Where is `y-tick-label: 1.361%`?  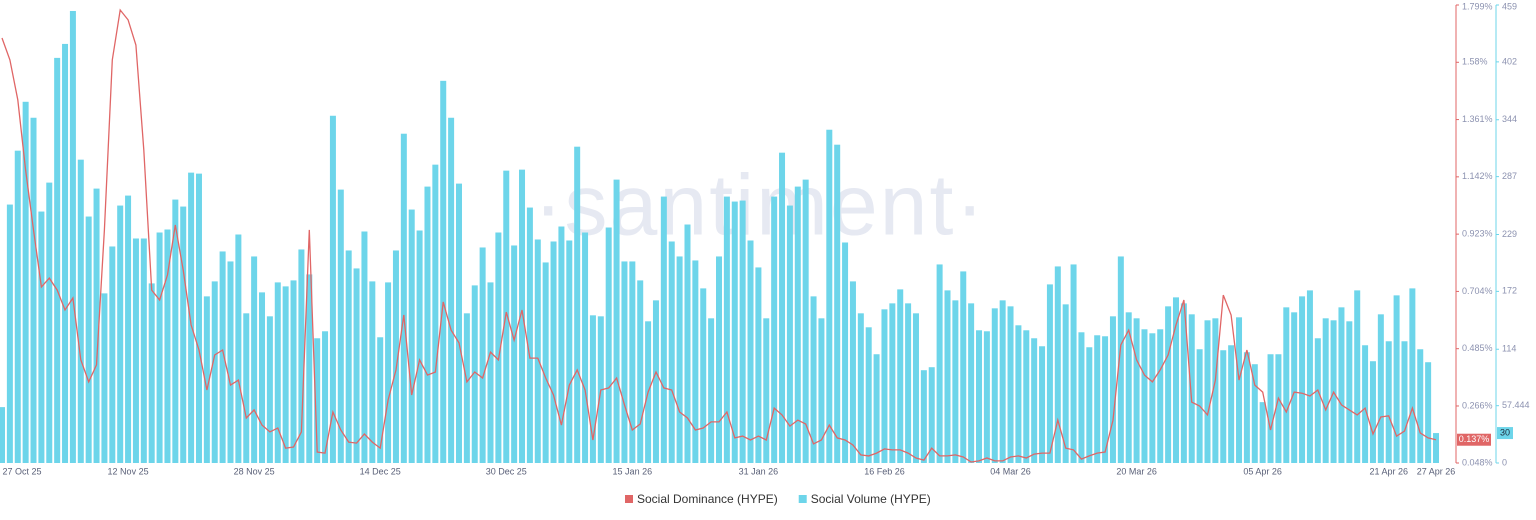
y-tick-label: 1.361% is located at coordinates (1477, 119).